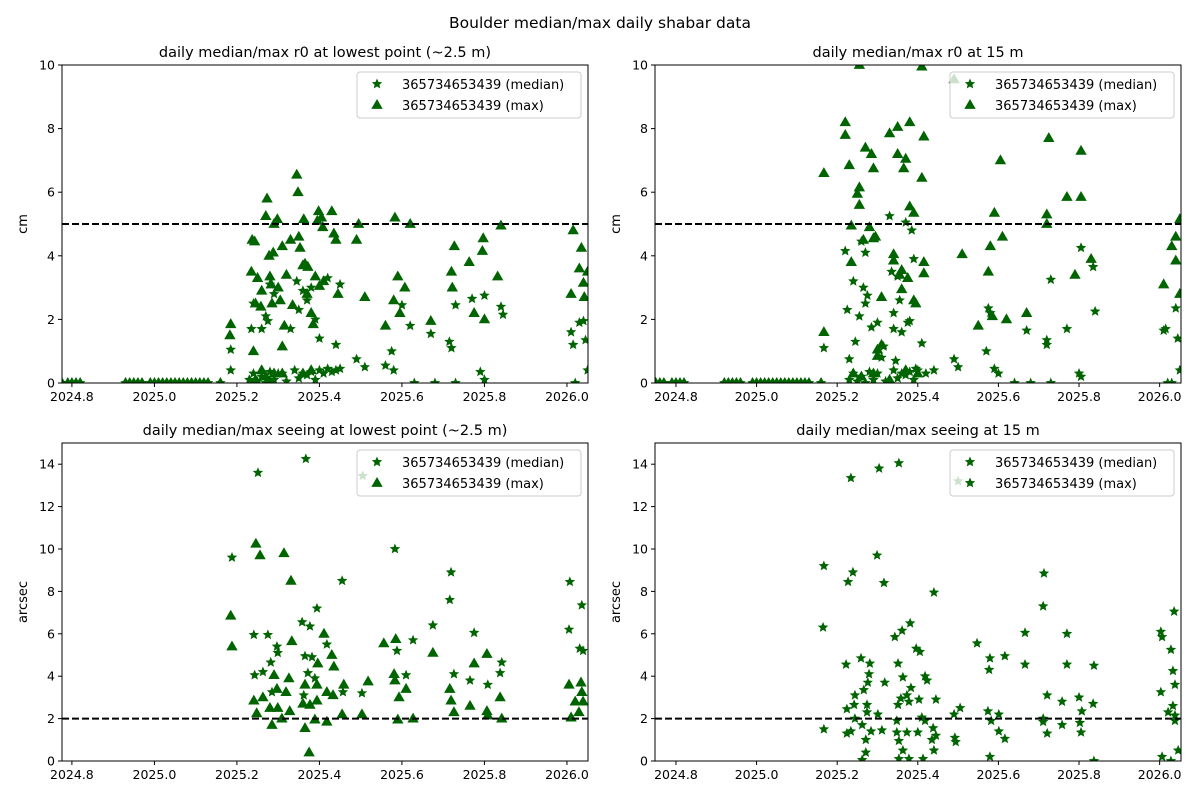  I want to click on y-tick-label: 10, so click(640, 65).